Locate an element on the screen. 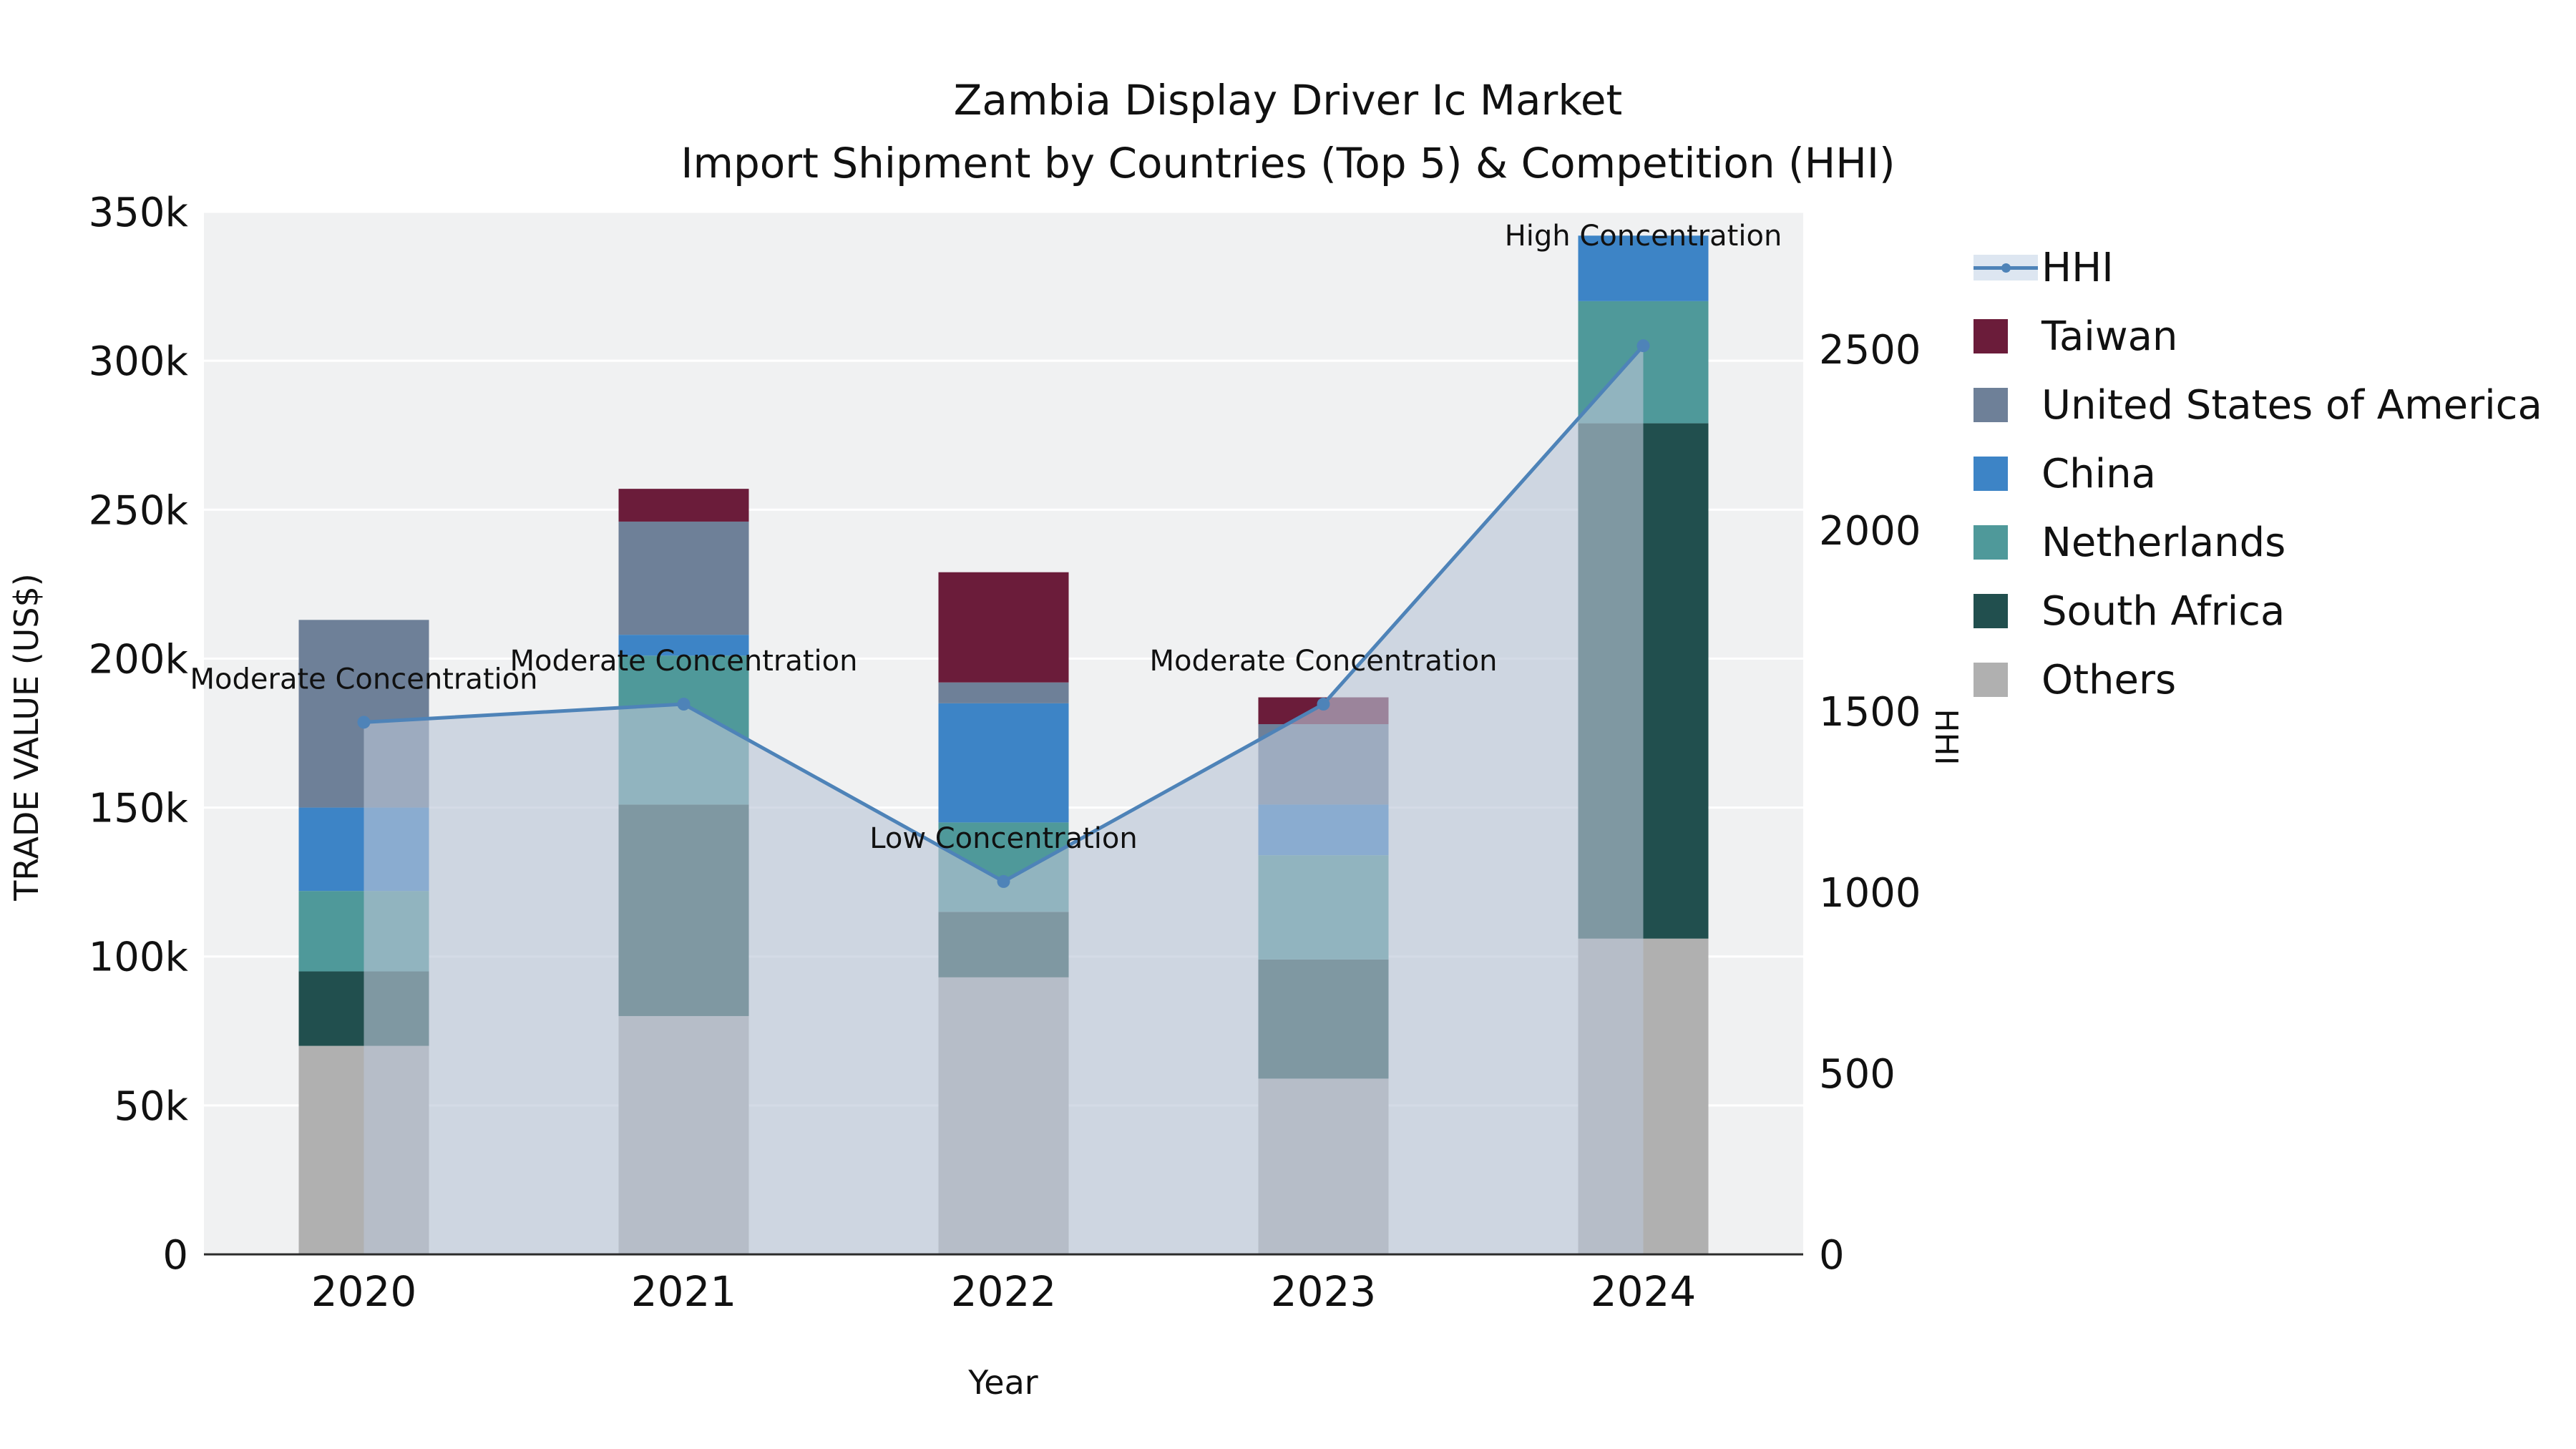  y-tick-left: 350k is located at coordinates (139, 213).